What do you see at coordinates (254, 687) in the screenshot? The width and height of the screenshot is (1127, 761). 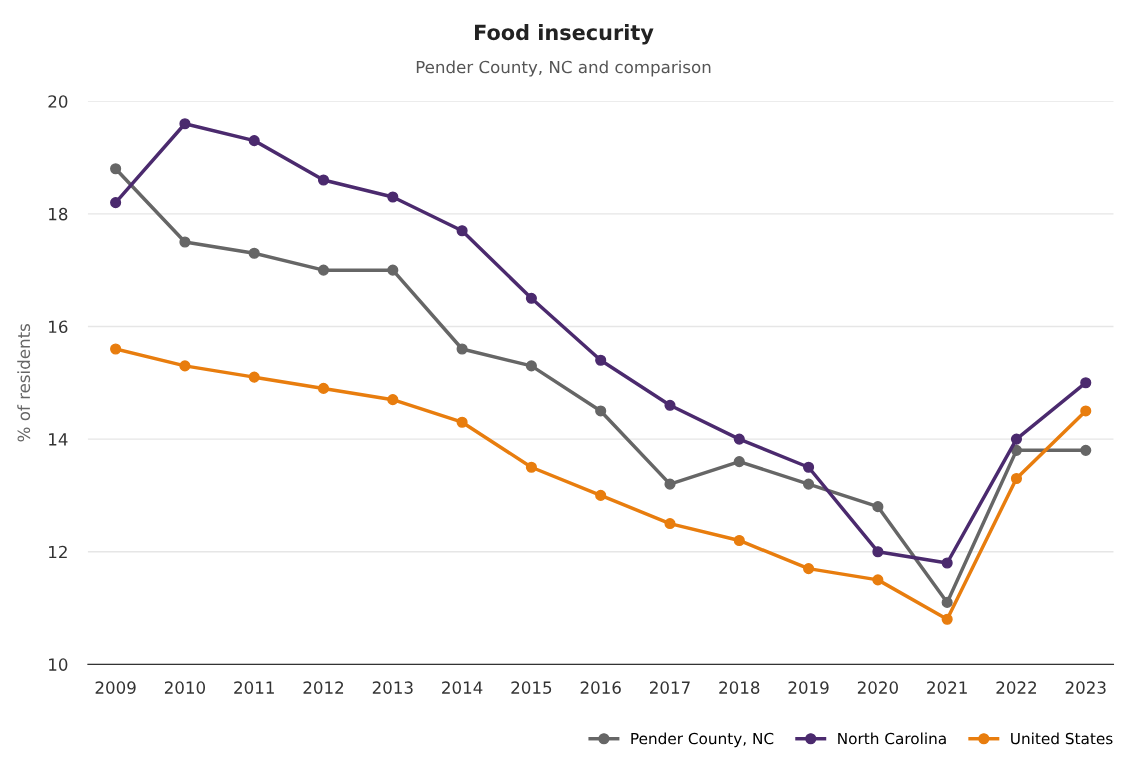 I see `x-tick-label: 2011` at bounding box center [254, 687].